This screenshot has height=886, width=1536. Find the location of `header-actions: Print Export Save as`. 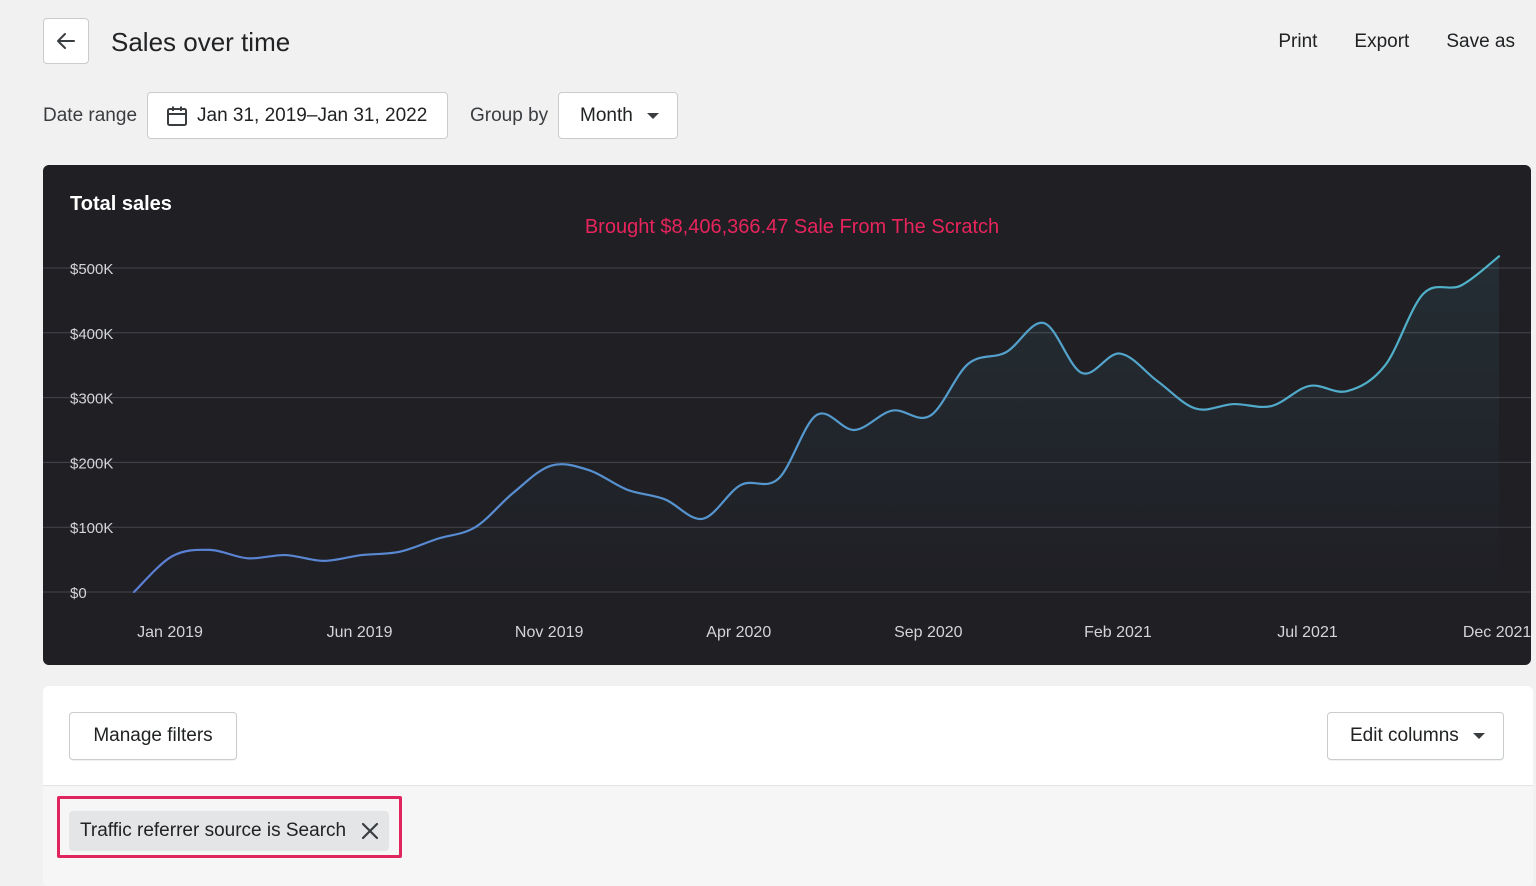

header-actions: Print Export Save as is located at coordinates (1396, 42).